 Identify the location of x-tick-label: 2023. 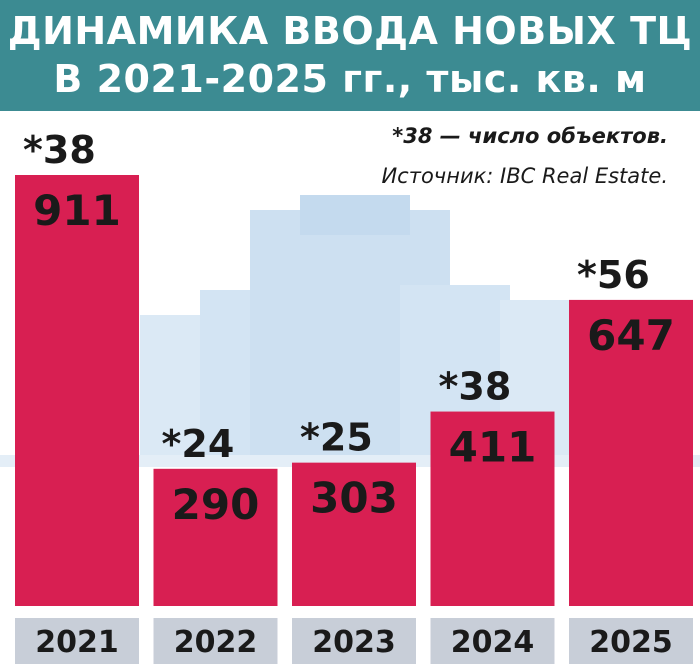
(354, 642).